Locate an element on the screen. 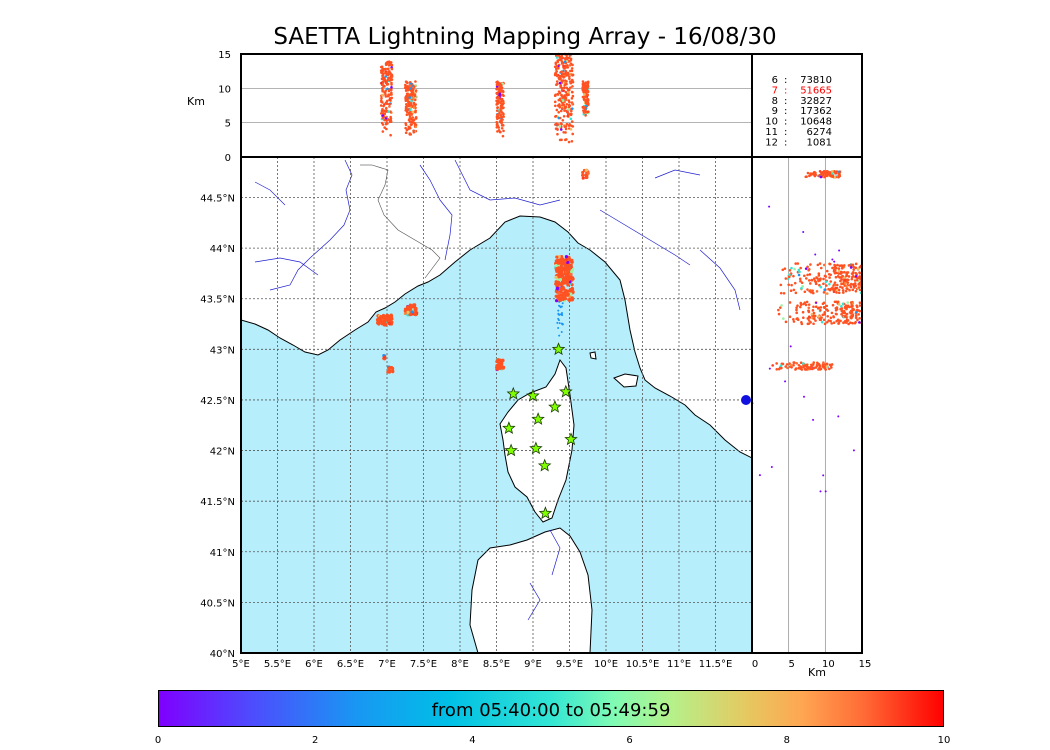 This screenshot has height=750, width=1050. lat-label: 43°N is located at coordinates (222, 350).